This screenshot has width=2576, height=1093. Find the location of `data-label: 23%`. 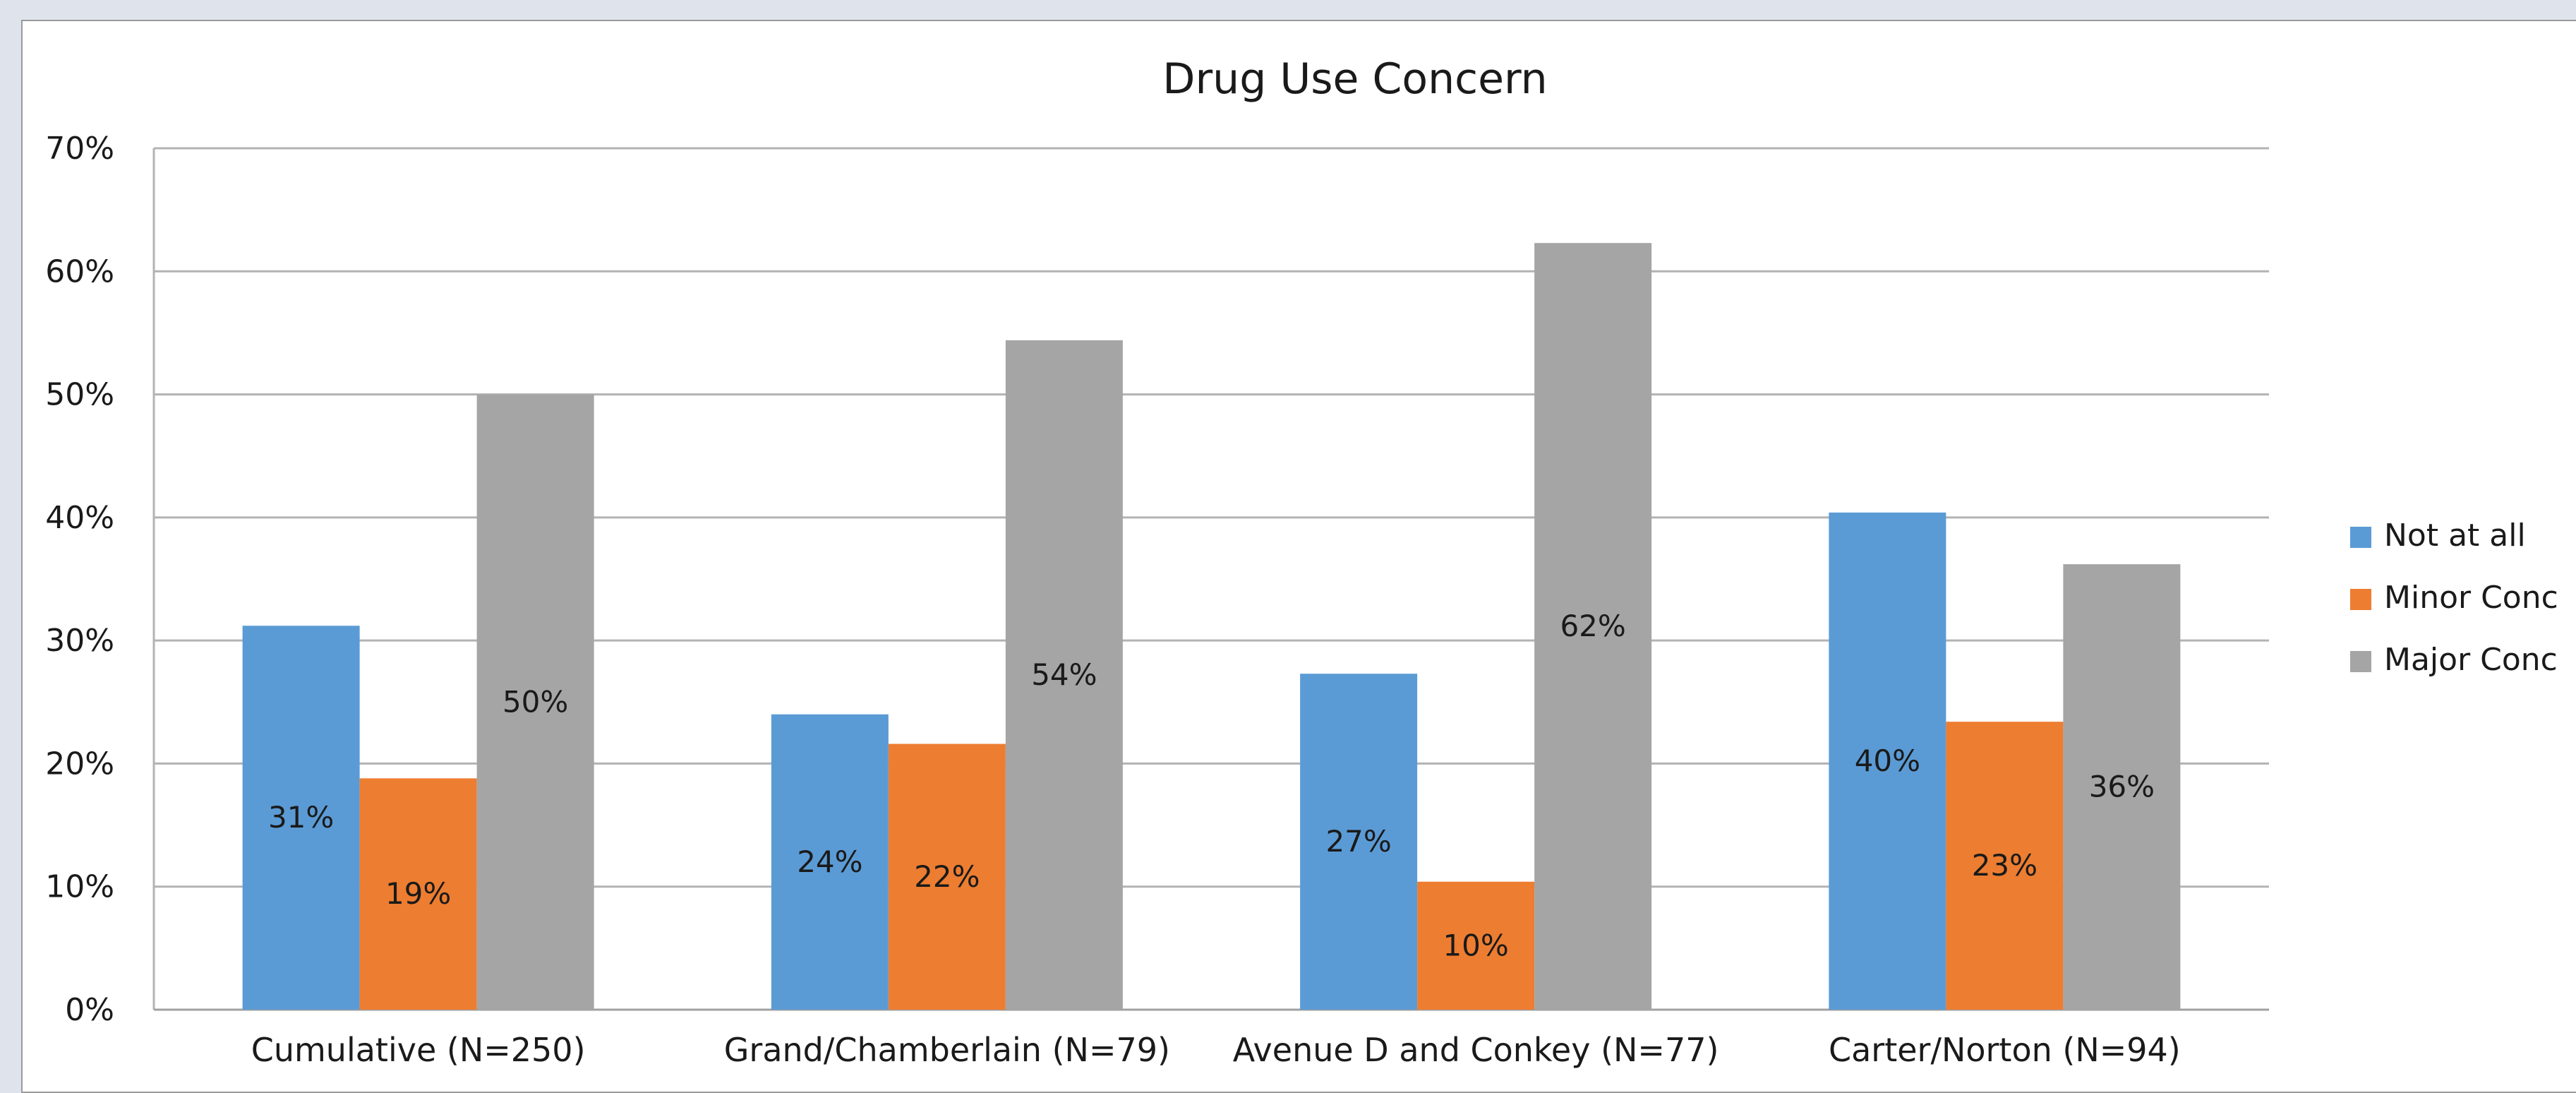

data-label: 23% is located at coordinates (2005, 865).